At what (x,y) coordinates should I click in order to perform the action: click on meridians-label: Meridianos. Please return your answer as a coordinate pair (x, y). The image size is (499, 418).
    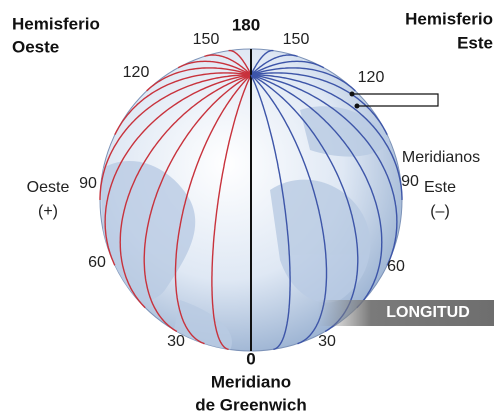
    Looking at the image, I should click on (441, 157).